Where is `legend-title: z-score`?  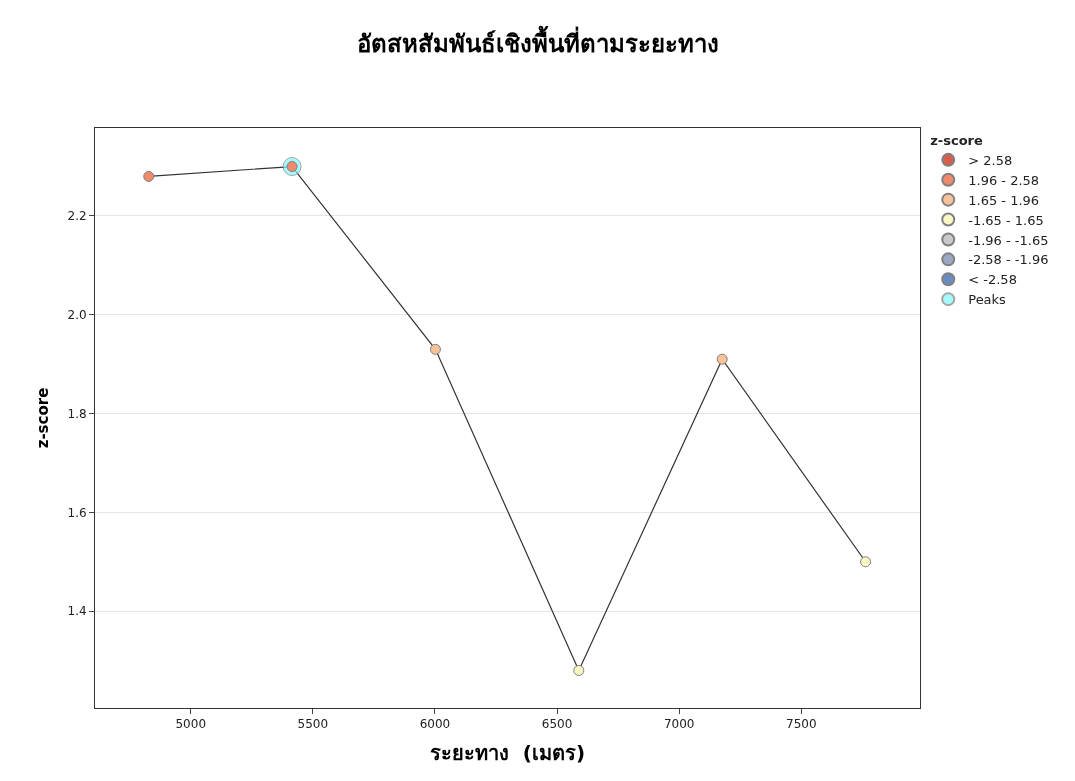
legend-title: z-score is located at coordinates (956, 140).